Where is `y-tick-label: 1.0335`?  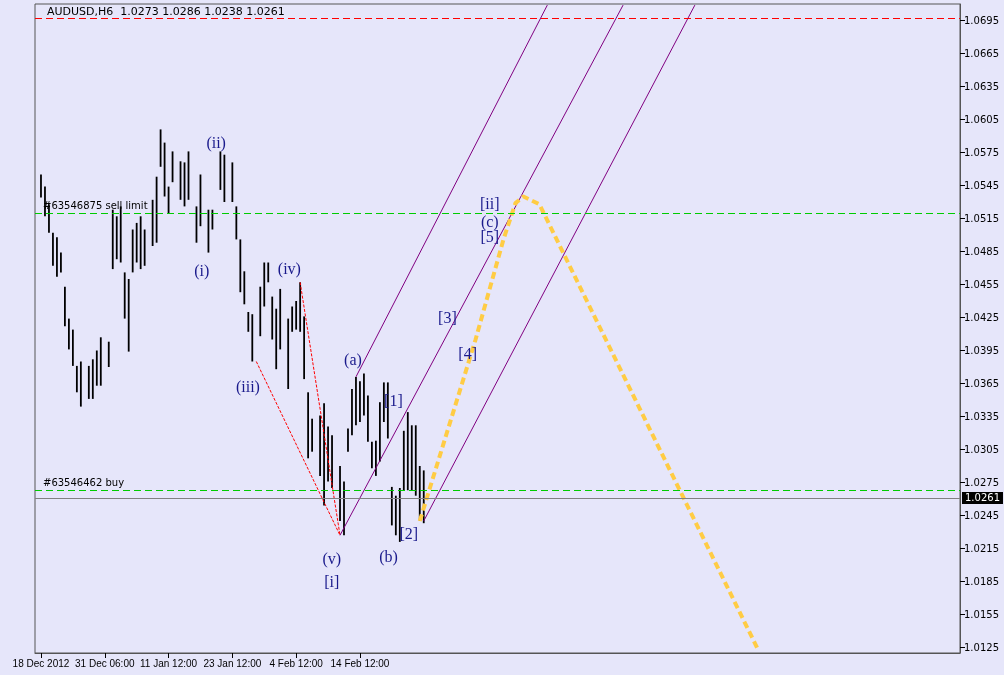 y-tick-label: 1.0335 is located at coordinates (981, 416).